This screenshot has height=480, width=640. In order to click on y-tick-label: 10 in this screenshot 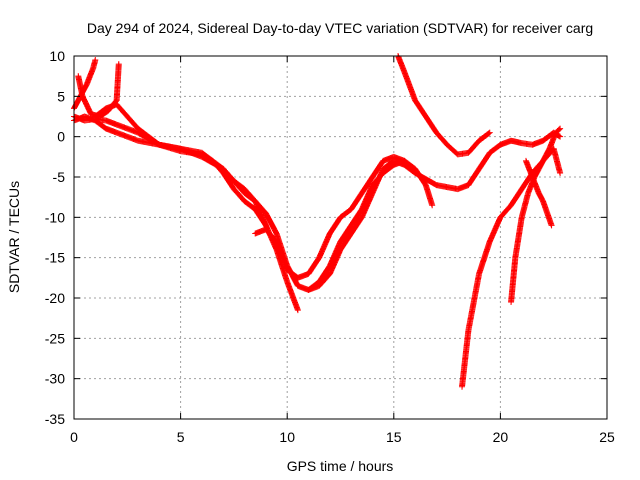, I will do `click(57, 56)`.